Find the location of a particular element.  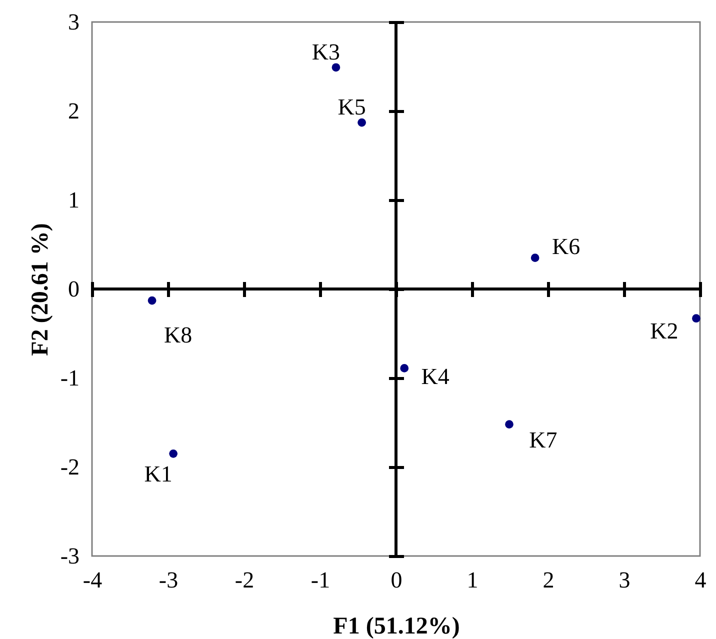

annotation: K7 is located at coordinates (543, 439).